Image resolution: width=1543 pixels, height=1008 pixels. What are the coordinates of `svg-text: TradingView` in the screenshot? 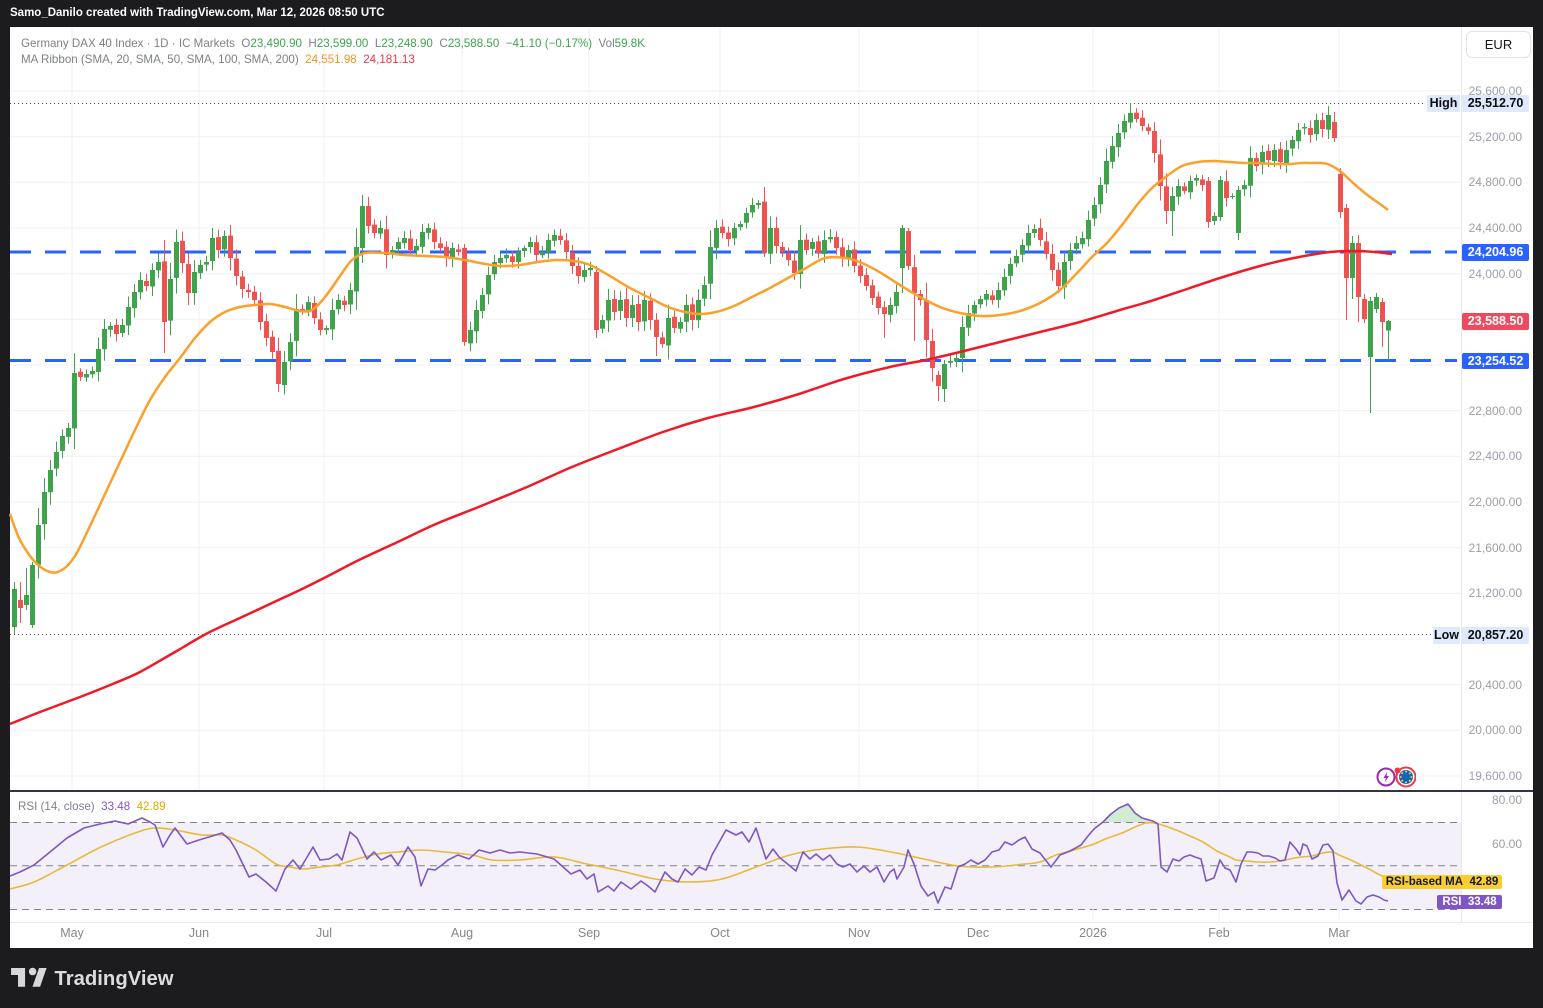 It's located at (114, 979).